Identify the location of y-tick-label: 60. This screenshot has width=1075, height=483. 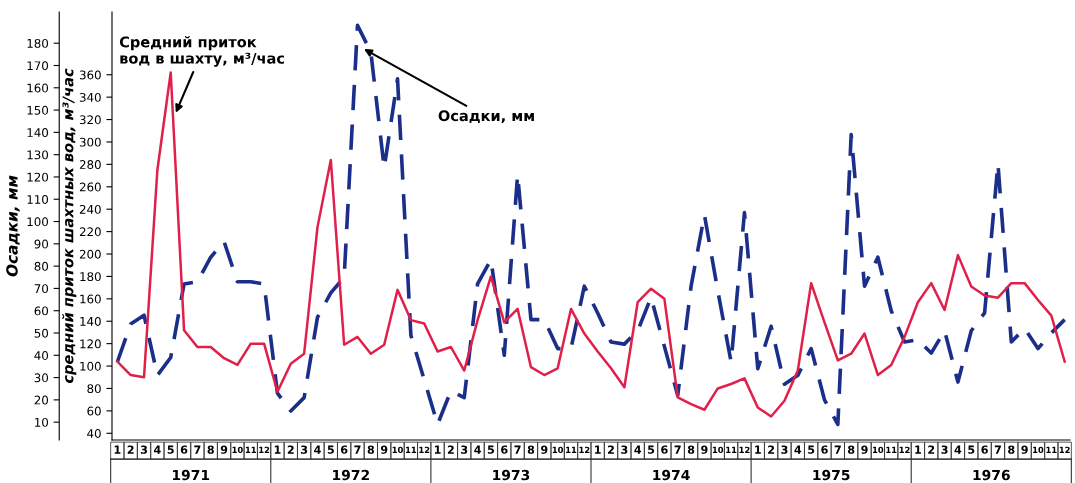
(41, 311).